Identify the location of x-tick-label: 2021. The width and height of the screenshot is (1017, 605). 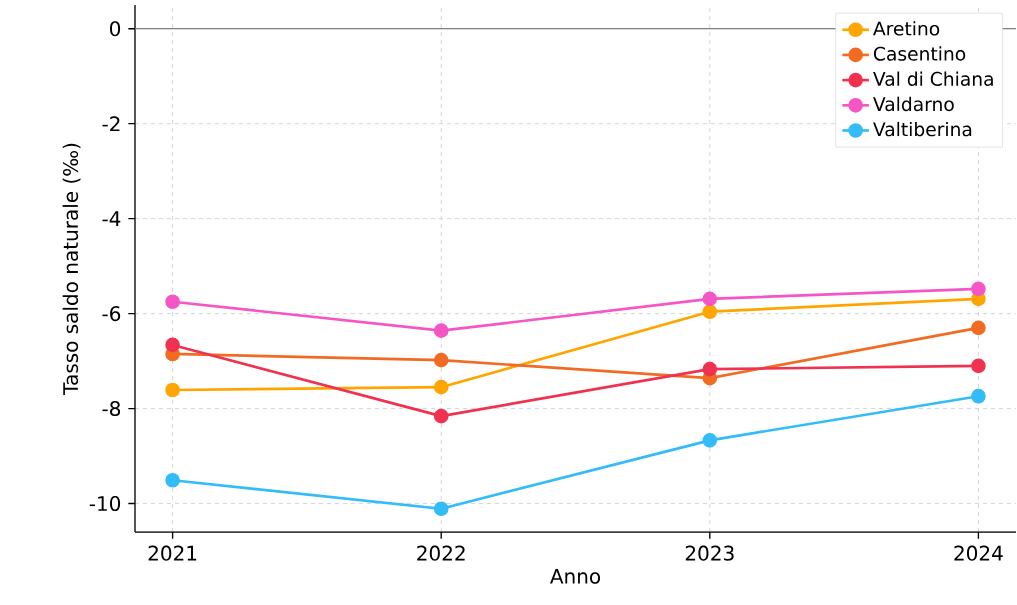
(172, 553).